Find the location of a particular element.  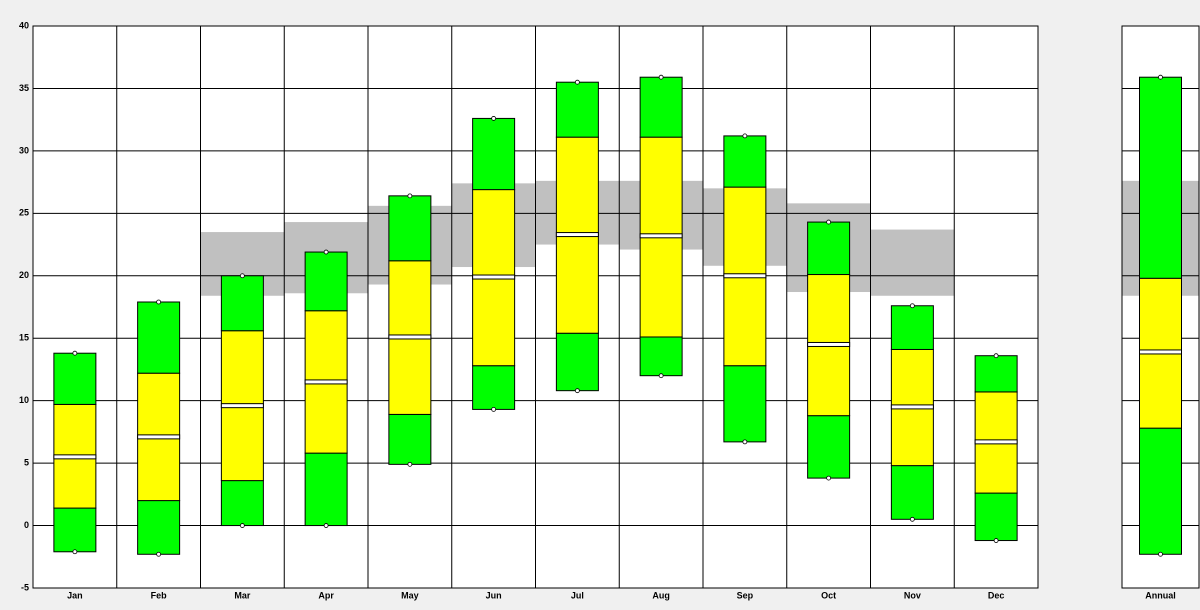

band is located at coordinates (912, 262).